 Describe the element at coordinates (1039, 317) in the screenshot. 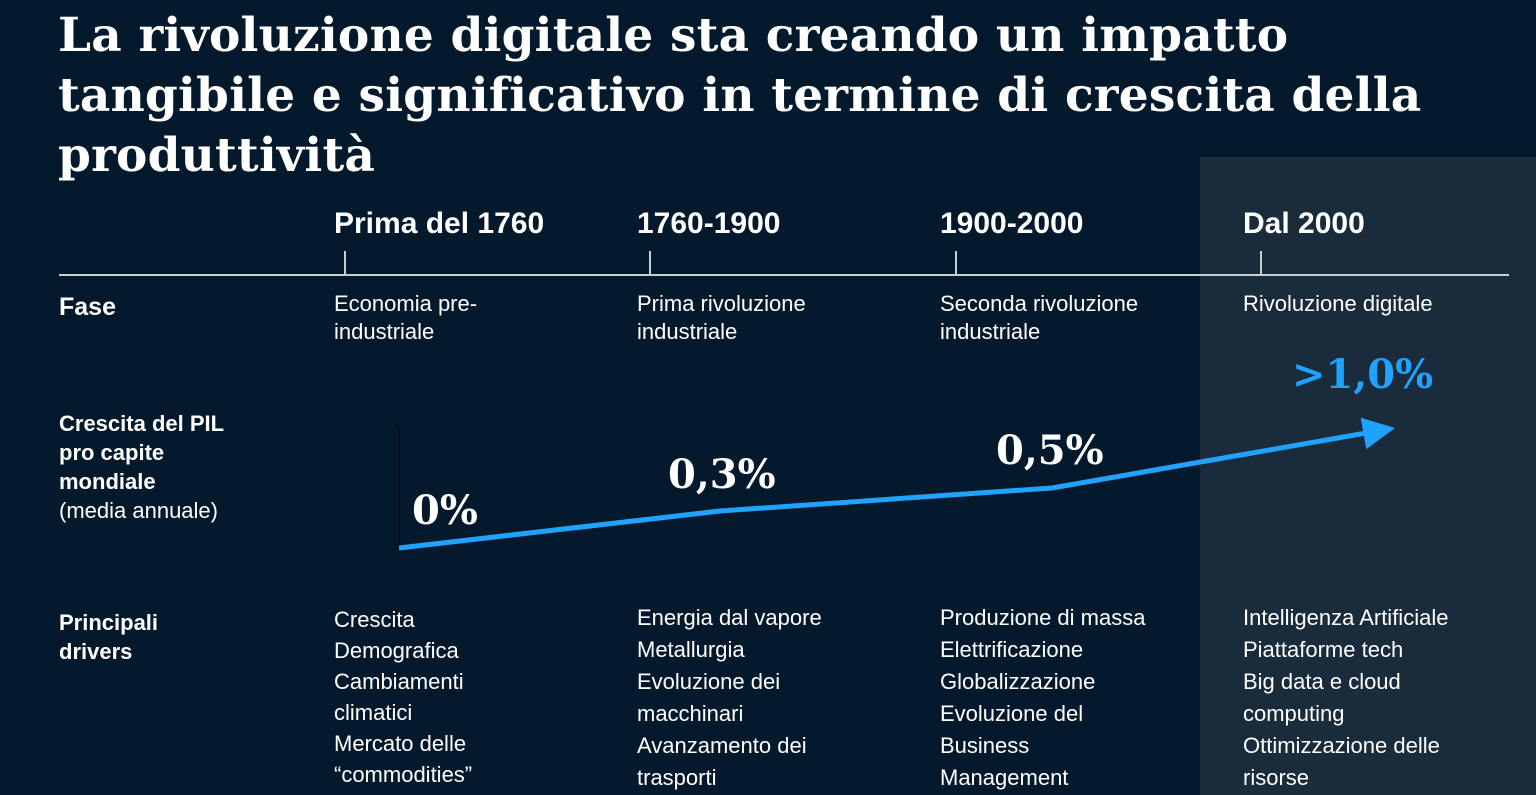

I see `phase-1900-2000: Seconda rivoluzione industriale` at that location.